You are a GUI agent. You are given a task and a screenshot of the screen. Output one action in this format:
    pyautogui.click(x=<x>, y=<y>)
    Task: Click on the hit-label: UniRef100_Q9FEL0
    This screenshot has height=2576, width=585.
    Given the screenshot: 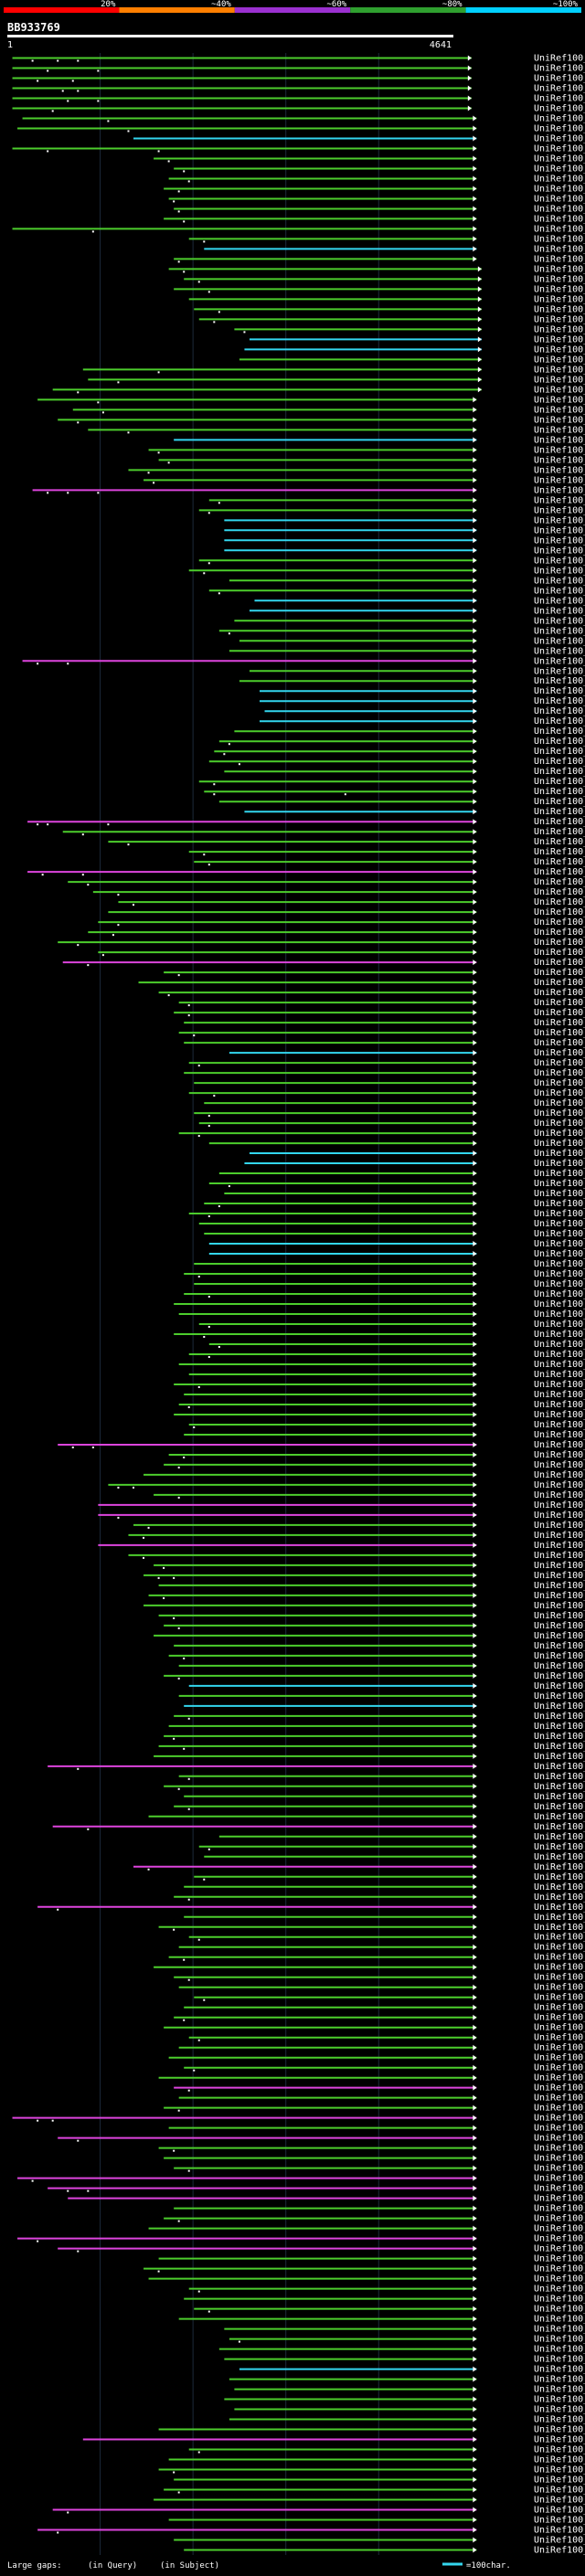 What is the action you would take?
    pyautogui.click(x=560, y=752)
    